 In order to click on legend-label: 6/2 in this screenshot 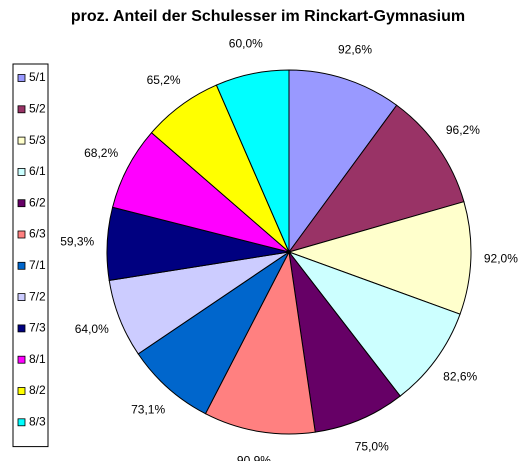, I will do `click(37, 202)`.